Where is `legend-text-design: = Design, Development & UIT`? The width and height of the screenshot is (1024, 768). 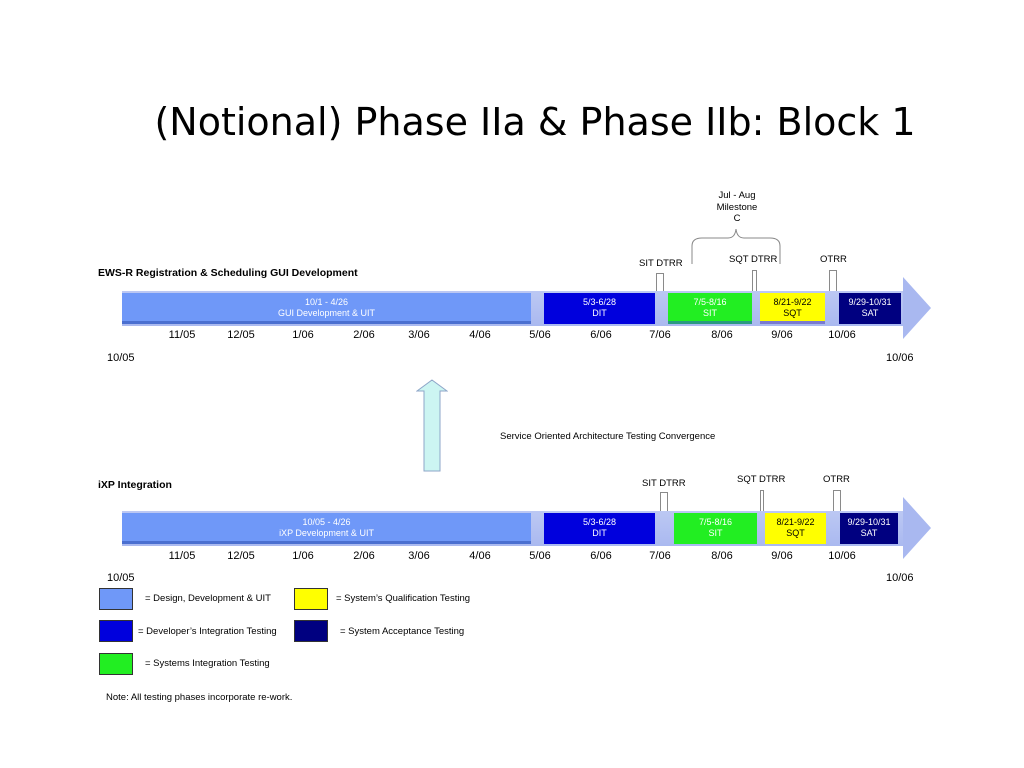 legend-text-design: = Design, Development & UIT is located at coordinates (208, 598).